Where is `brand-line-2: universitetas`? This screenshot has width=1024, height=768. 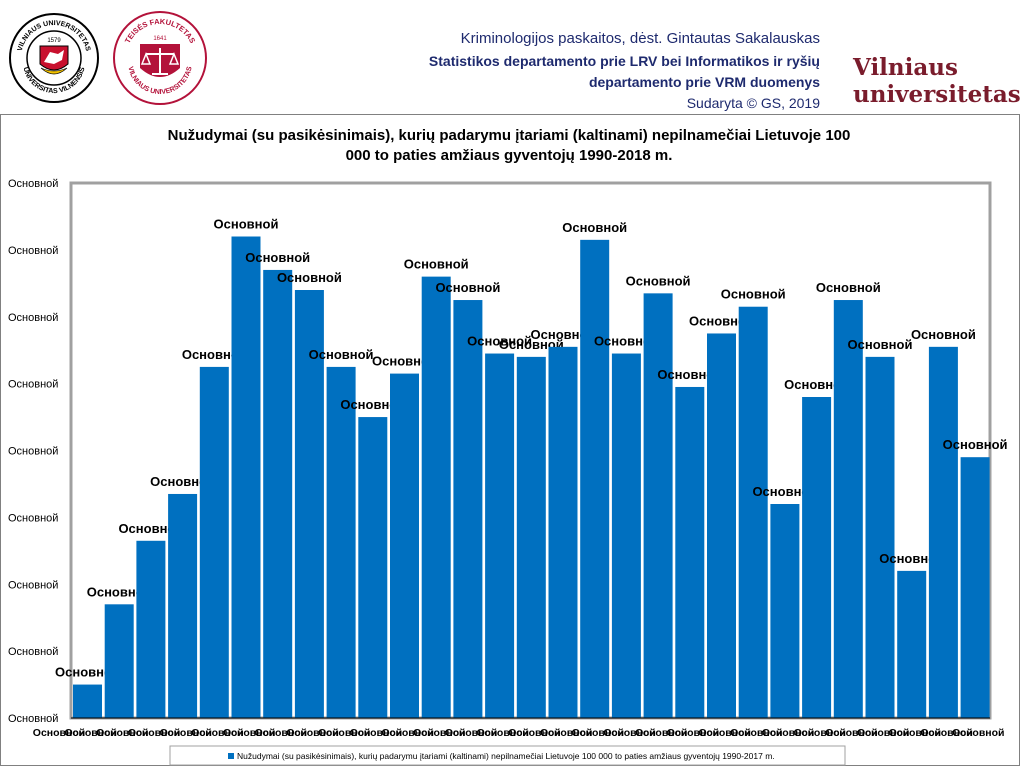 brand-line-2: universitetas is located at coordinates (937, 94).